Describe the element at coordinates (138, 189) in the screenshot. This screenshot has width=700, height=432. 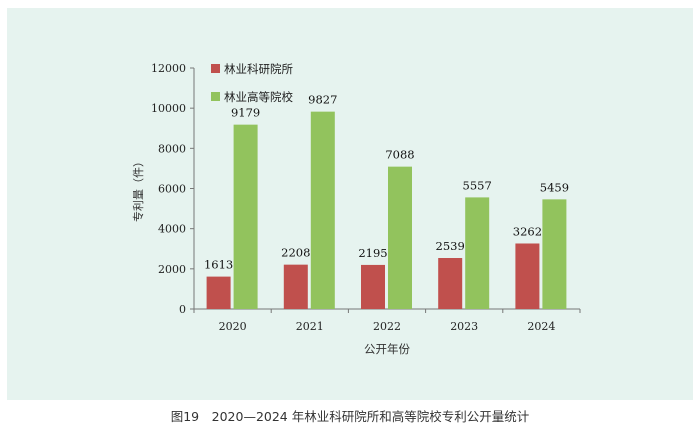
I see `y-axis-title: 专利量（件）` at that location.